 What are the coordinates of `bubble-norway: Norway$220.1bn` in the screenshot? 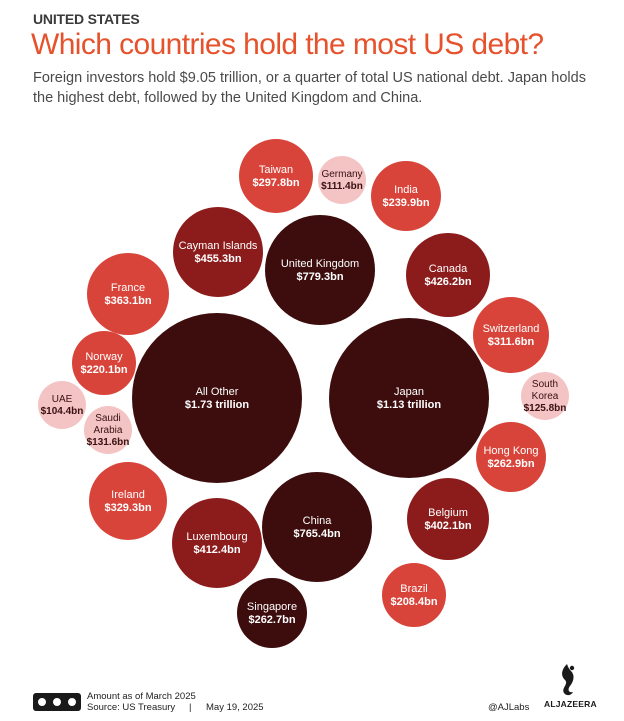 It's located at (104, 363).